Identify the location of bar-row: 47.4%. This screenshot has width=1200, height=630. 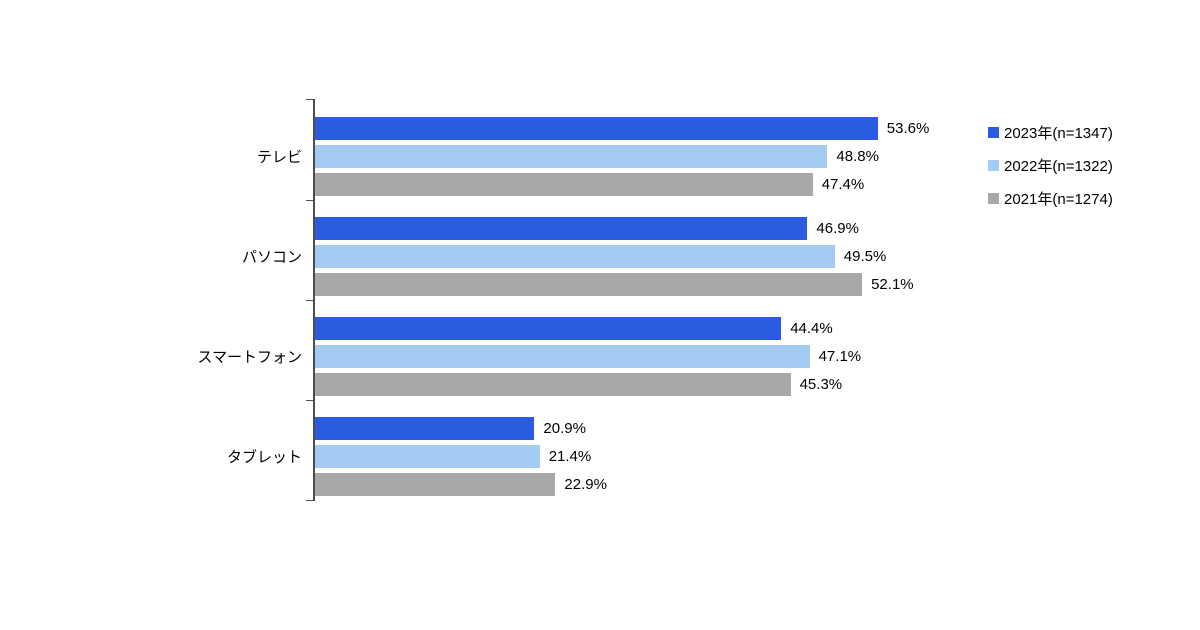
(685, 184).